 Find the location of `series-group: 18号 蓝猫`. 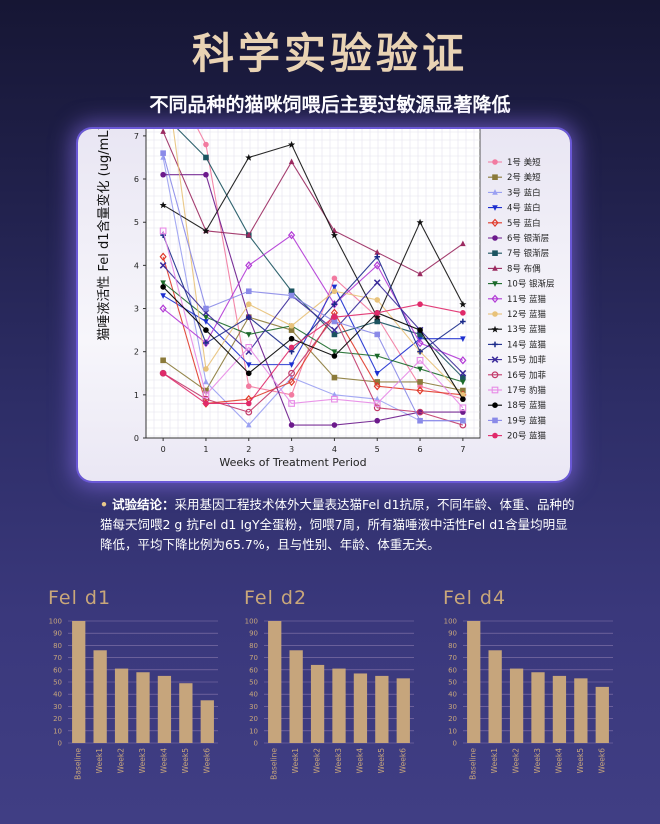

series-group: 18号 蓝猫 is located at coordinates (353, 347).